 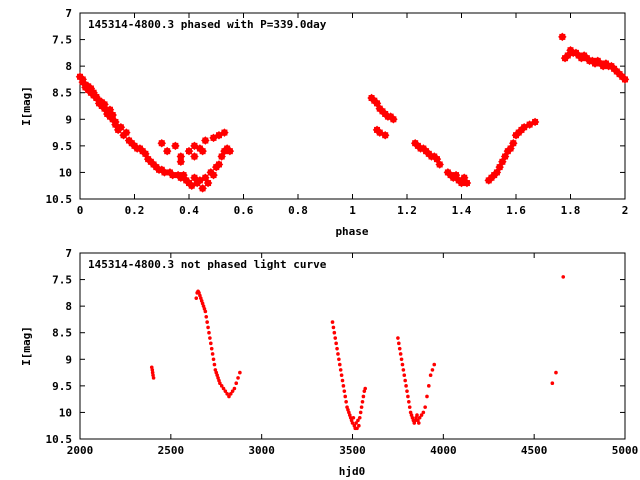 I want to click on x-tick-label: 1.8, so click(x=571, y=210).